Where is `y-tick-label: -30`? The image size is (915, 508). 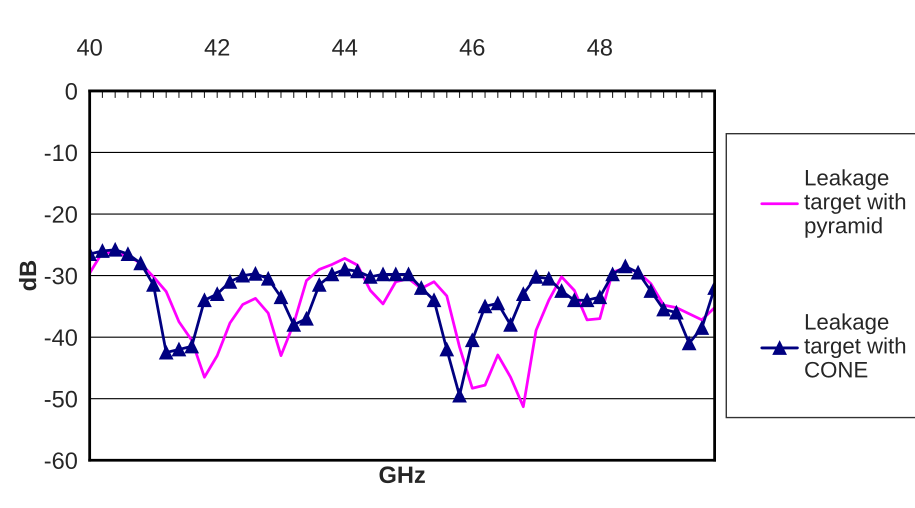 y-tick-label: -30 is located at coordinates (60, 276).